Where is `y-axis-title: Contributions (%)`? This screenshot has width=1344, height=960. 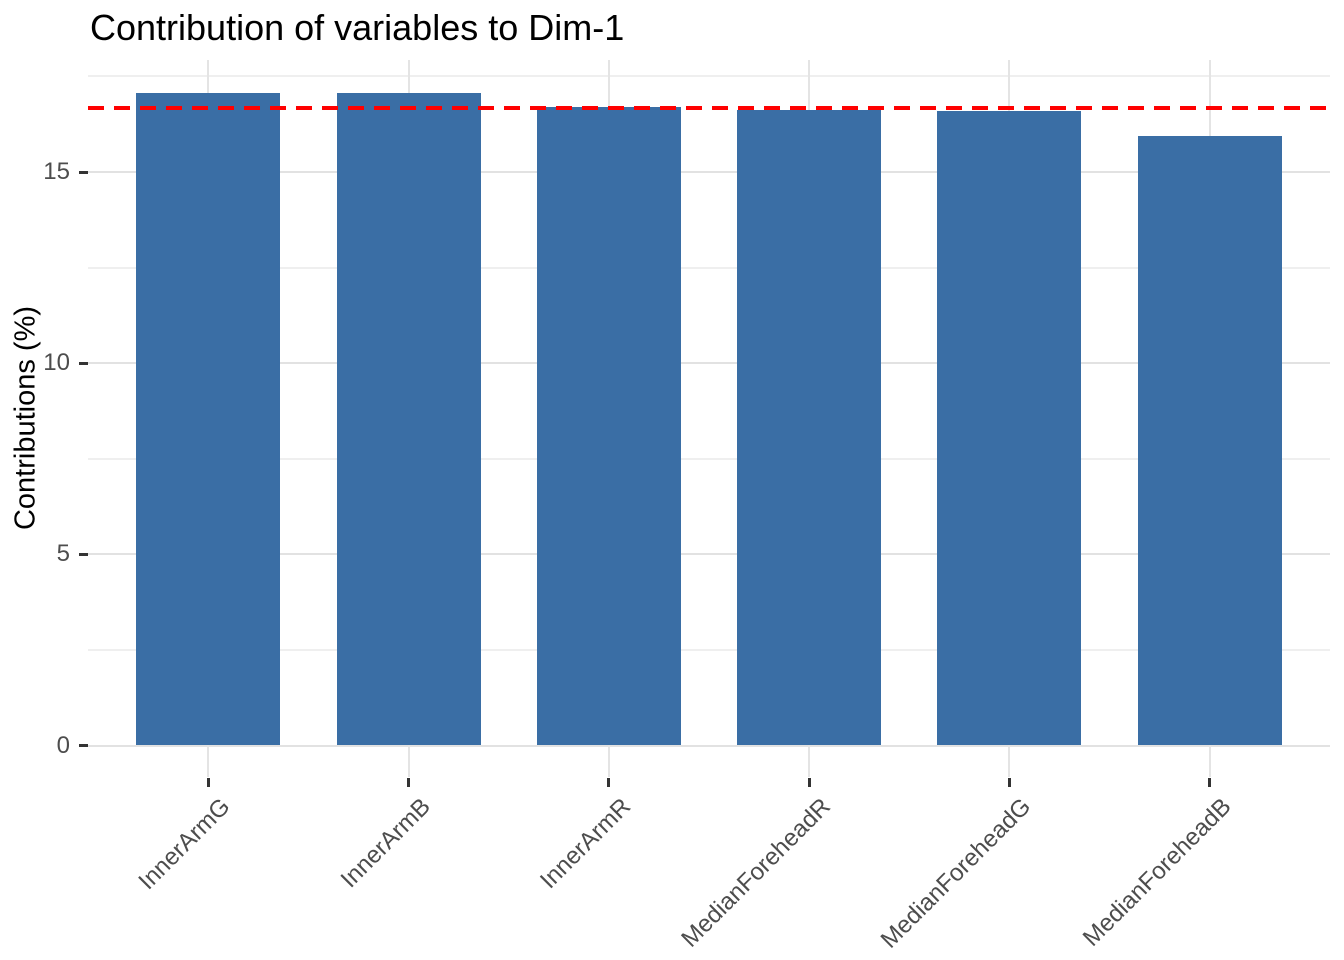 y-axis-title: Contributions (%) is located at coordinates (25, 418).